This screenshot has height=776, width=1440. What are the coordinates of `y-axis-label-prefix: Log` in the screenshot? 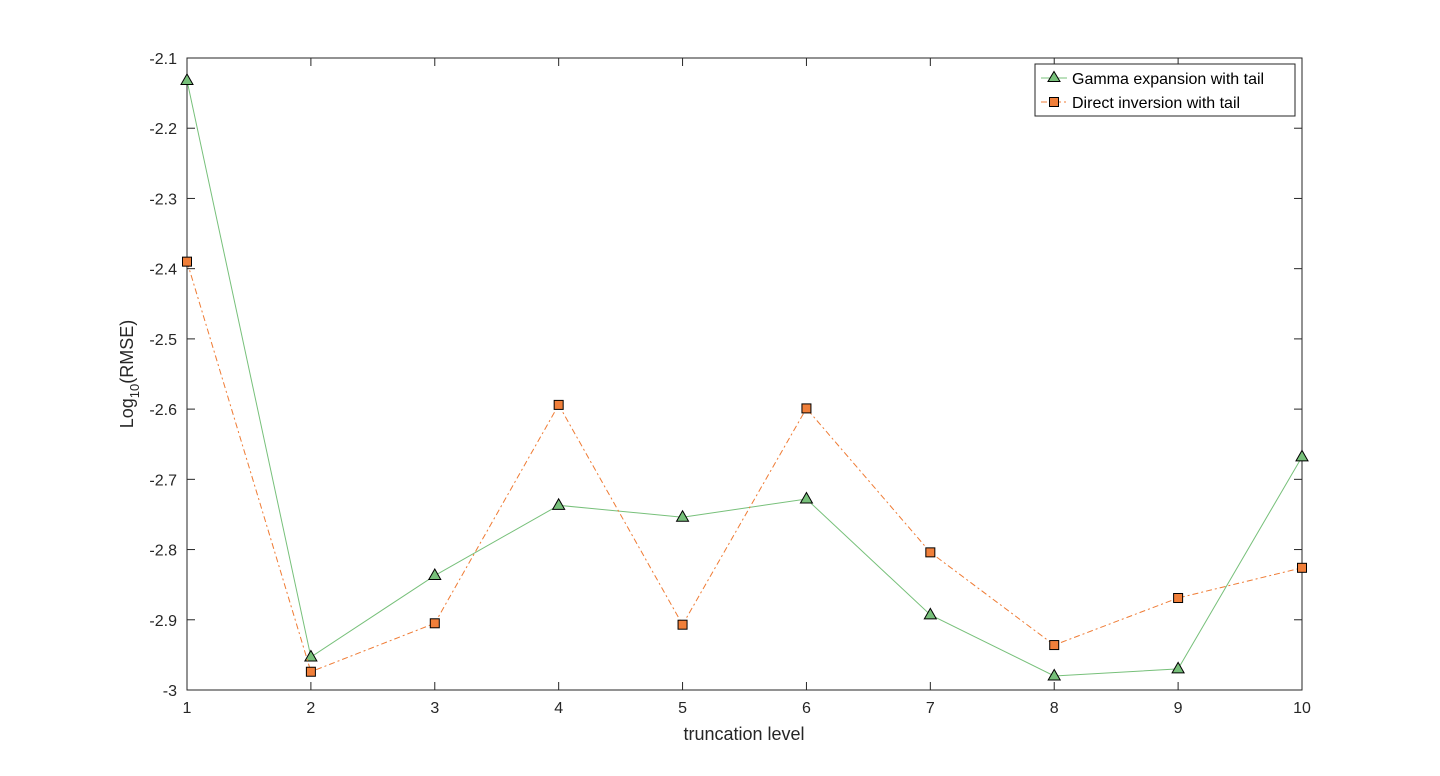 It's located at (127, 413).